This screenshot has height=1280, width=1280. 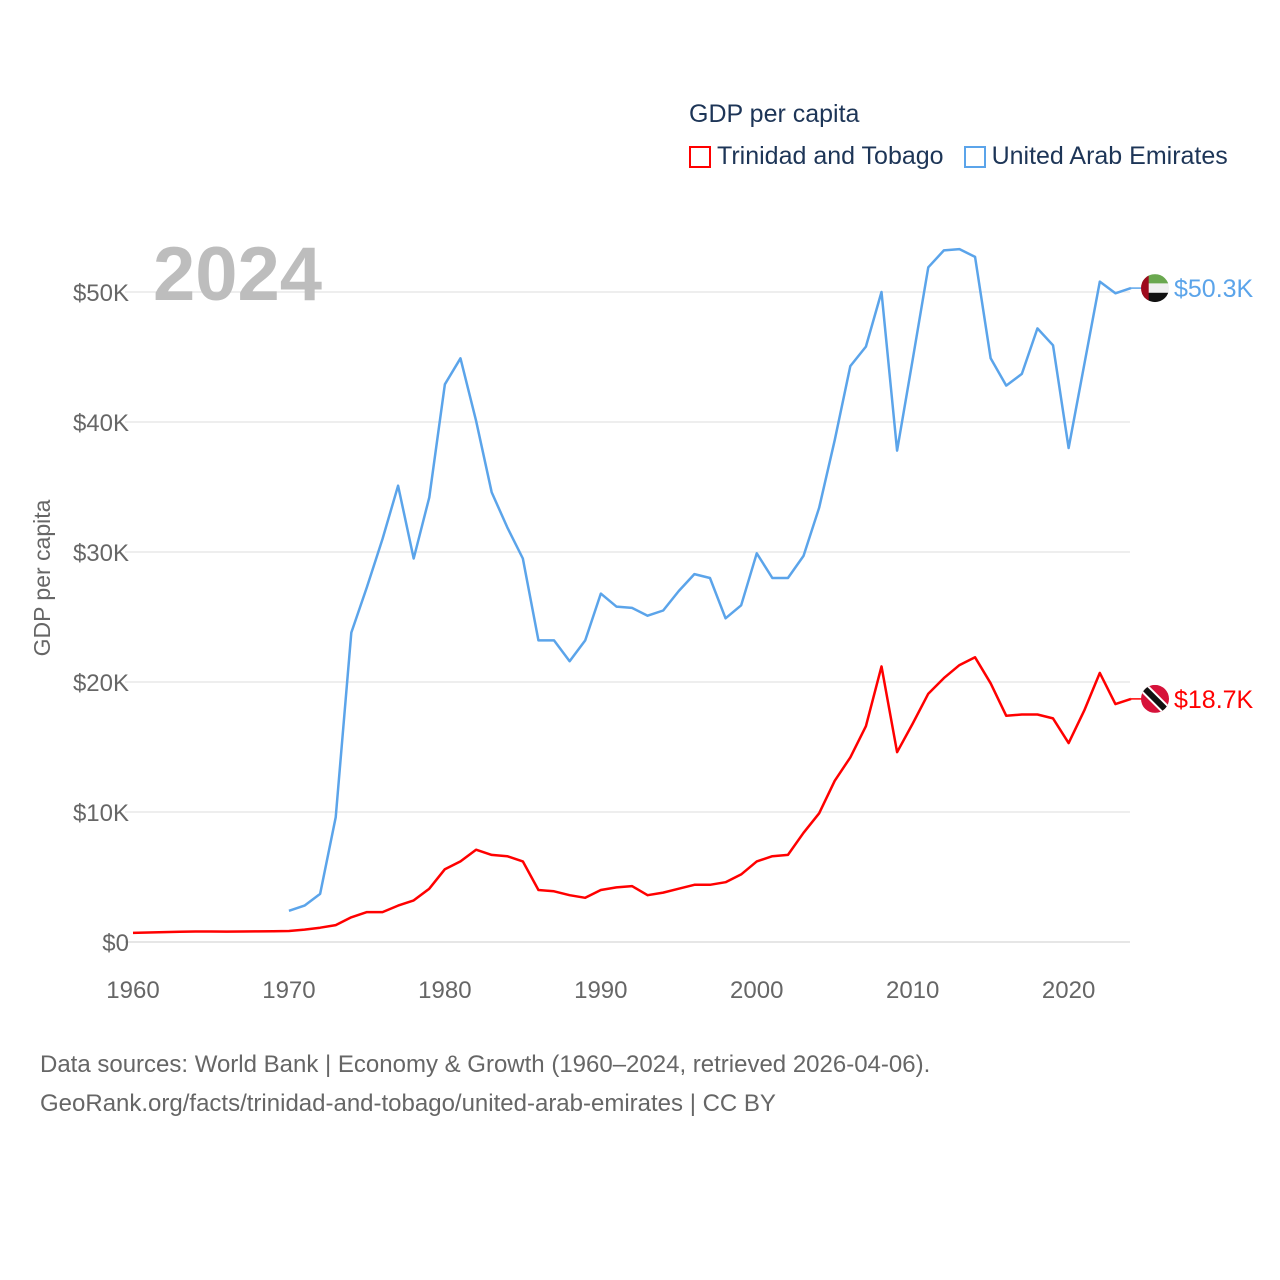 What do you see at coordinates (1068, 990) in the screenshot?
I see `x-tick-label: 2020` at bounding box center [1068, 990].